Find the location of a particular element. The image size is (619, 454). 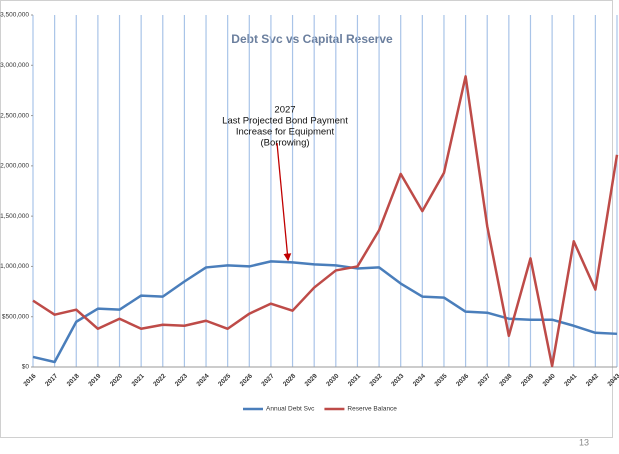

y-tick-label: $0 is located at coordinates (26, 367).